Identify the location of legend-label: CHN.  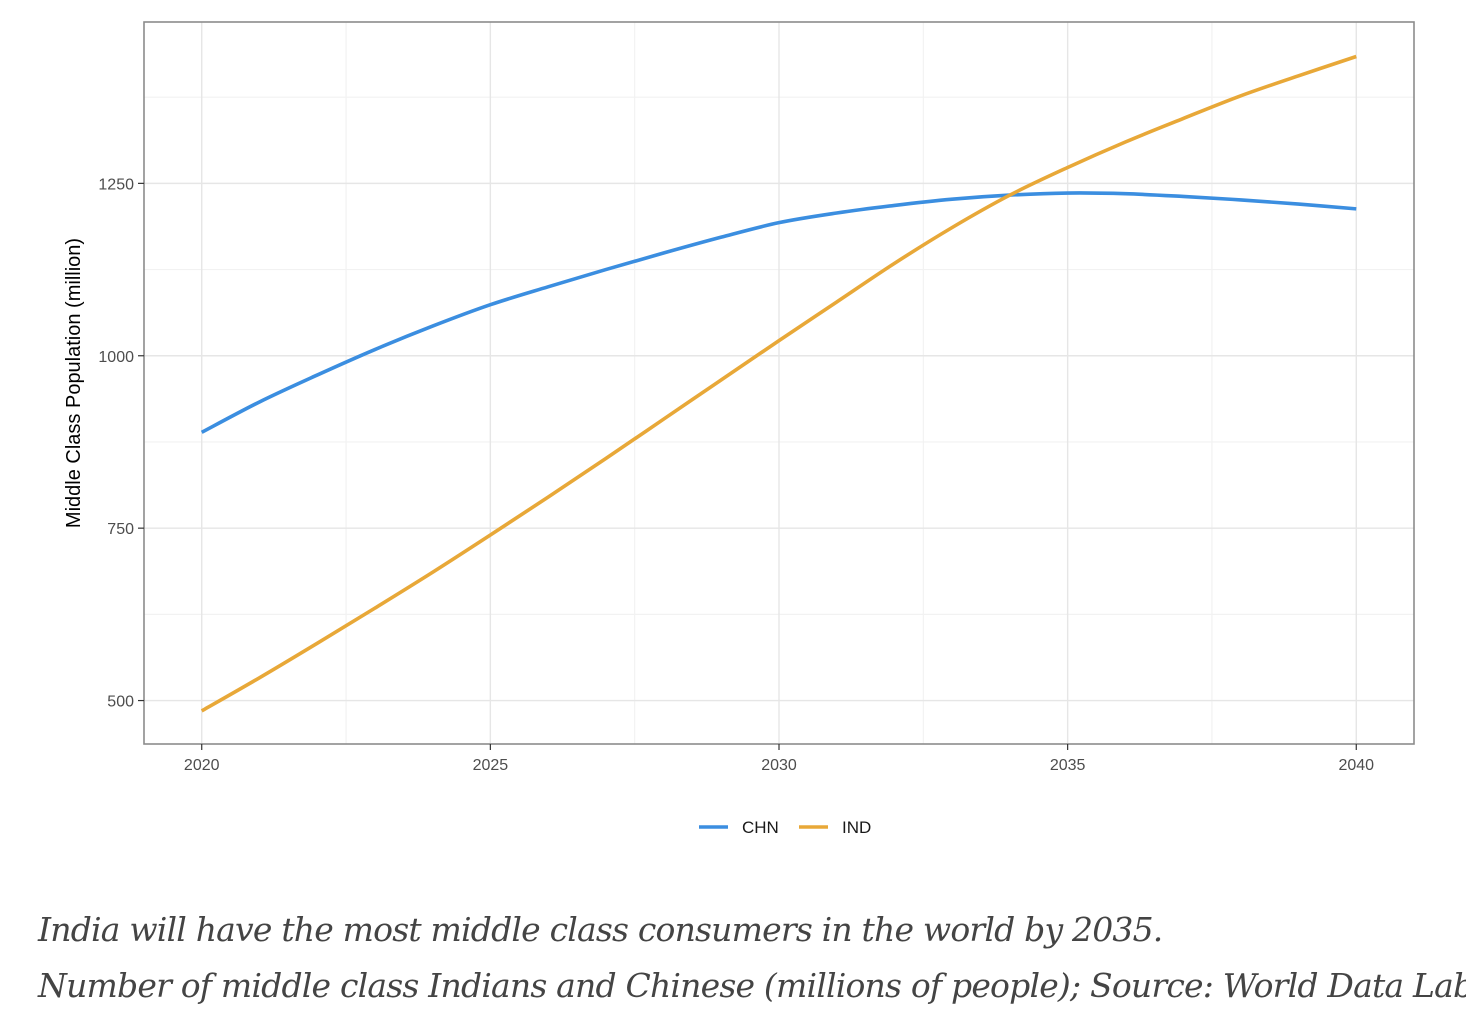
(760, 827).